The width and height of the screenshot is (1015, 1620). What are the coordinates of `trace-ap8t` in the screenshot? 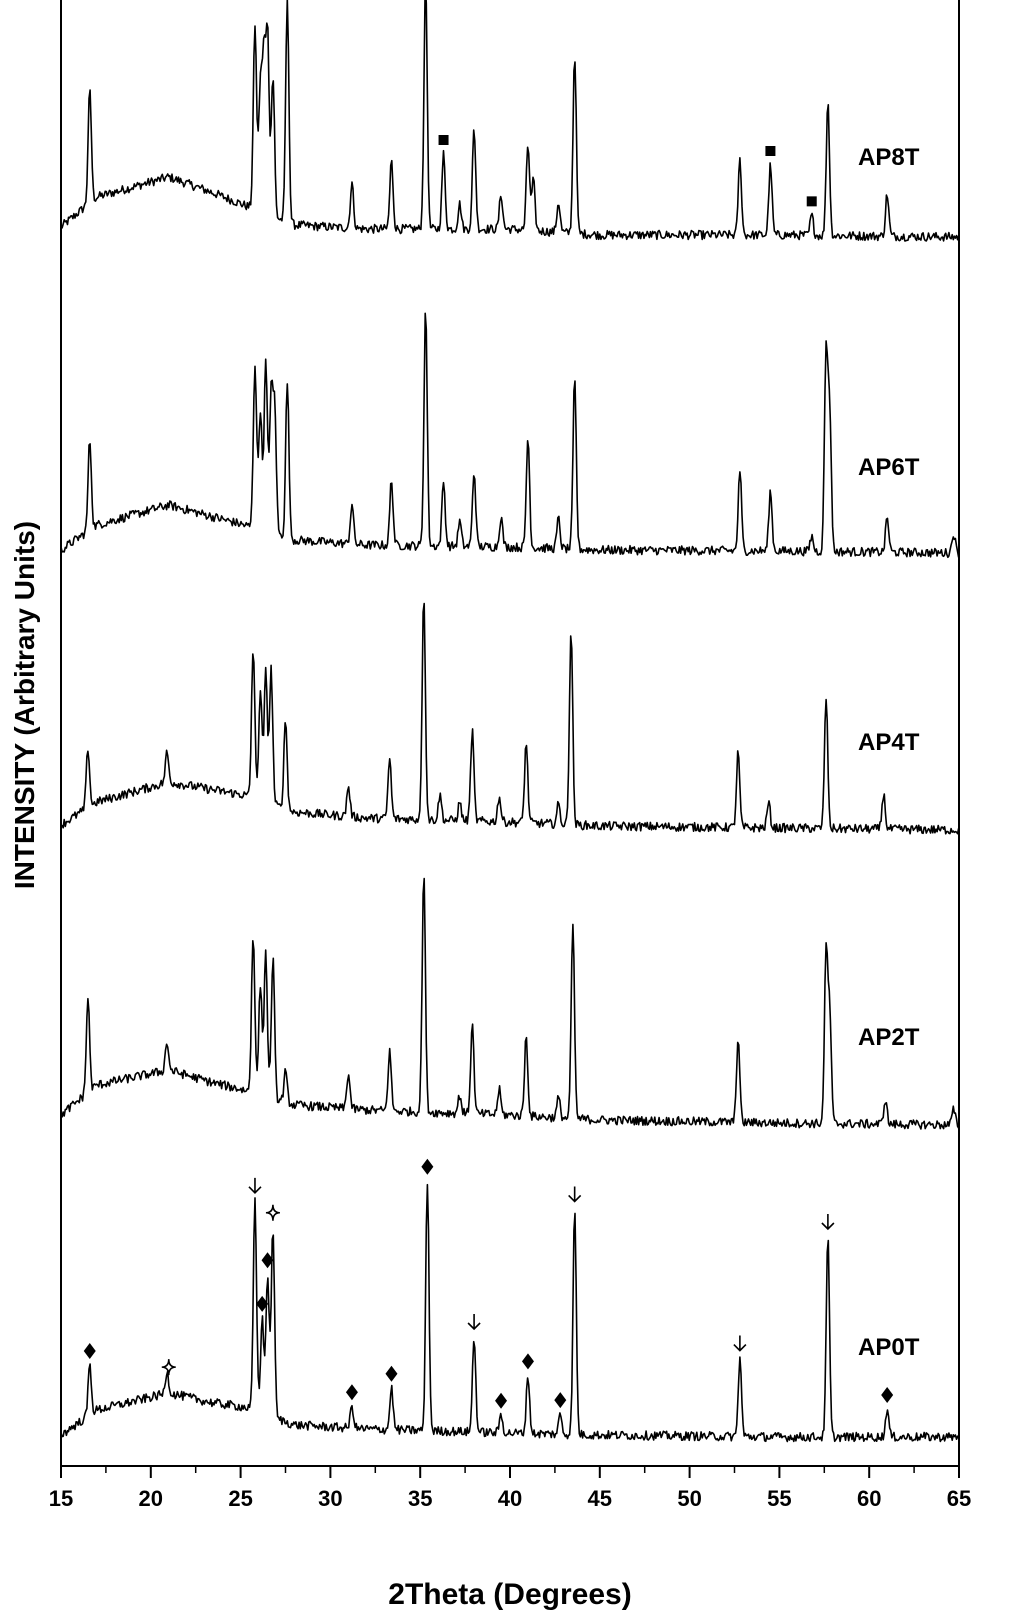 It's located at (510, 121).